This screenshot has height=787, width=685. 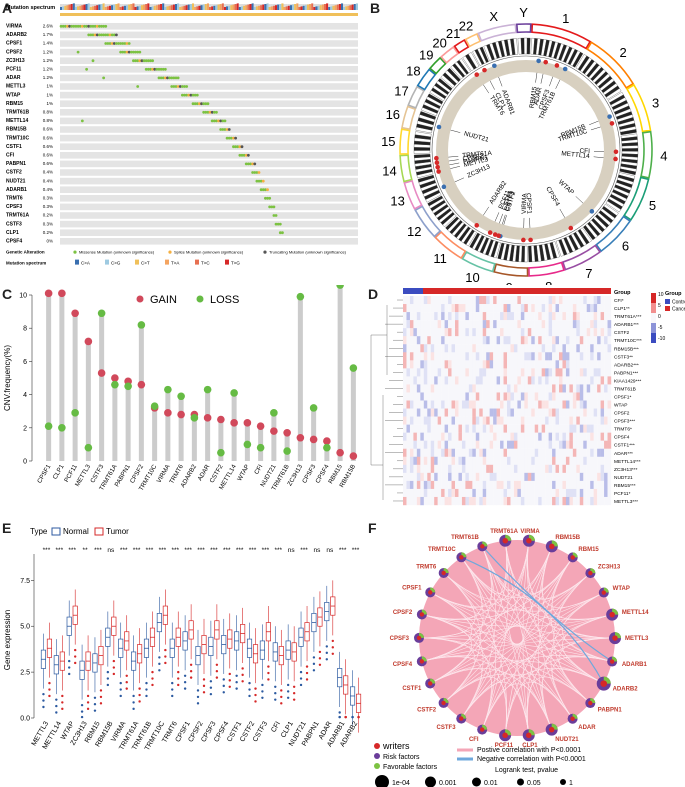 I want to click on gene-frequency: 0.3%, so click(x=48, y=223).